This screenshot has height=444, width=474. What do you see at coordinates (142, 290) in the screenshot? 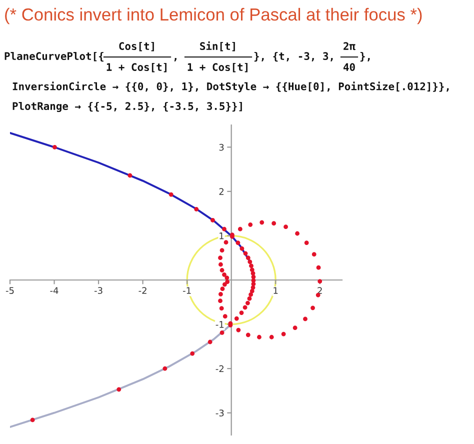
I see `x-tick-label: -2` at bounding box center [142, 290].